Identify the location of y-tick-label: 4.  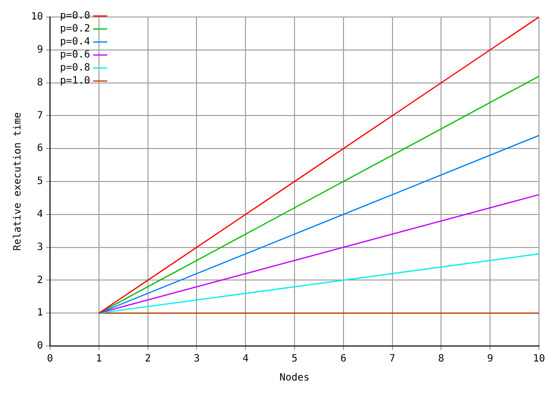
(40, 214).